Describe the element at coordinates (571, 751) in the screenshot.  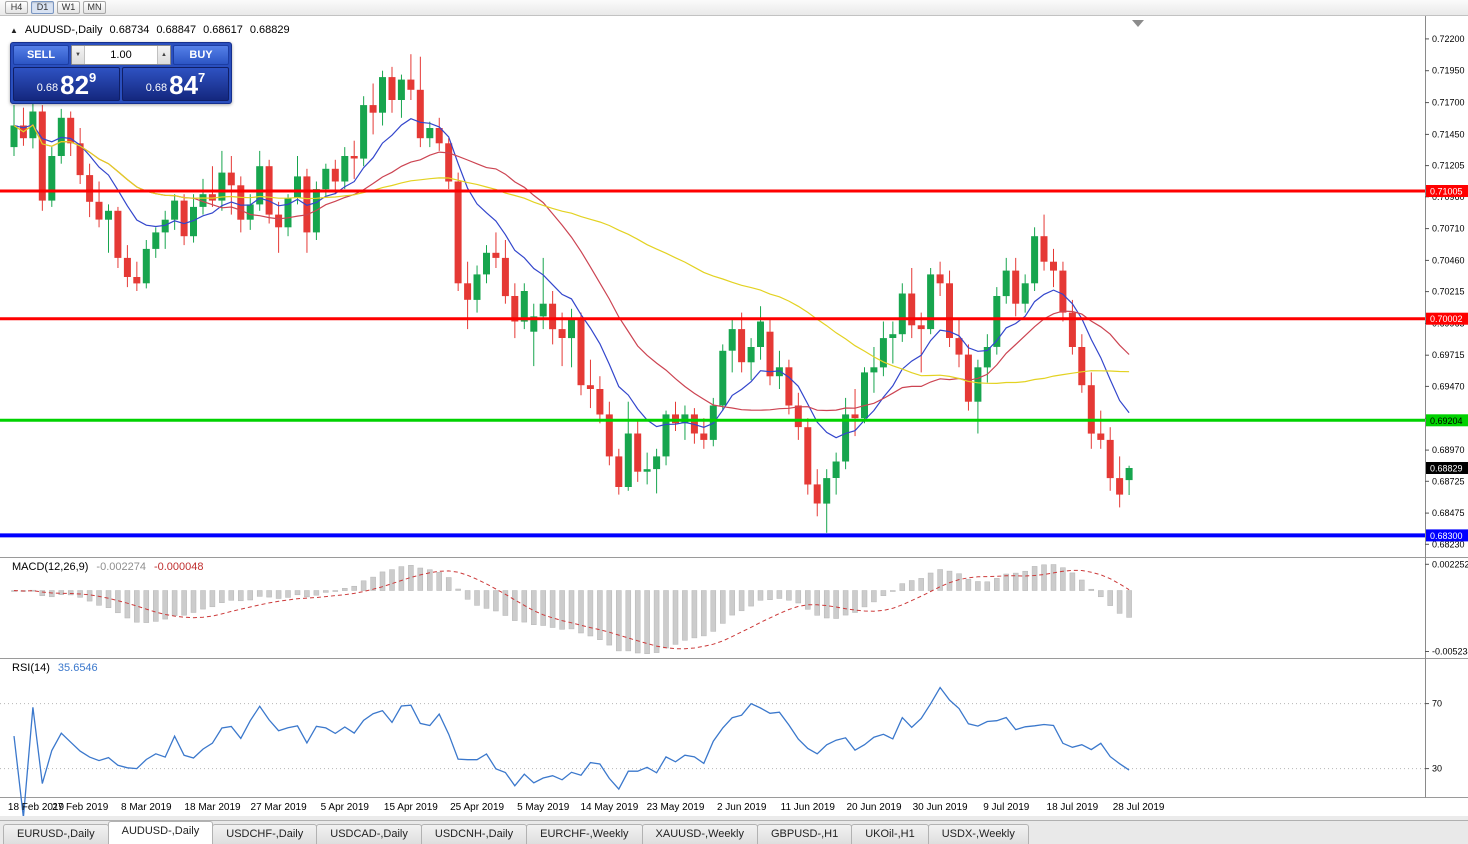
I see `rsi-line` at that location.